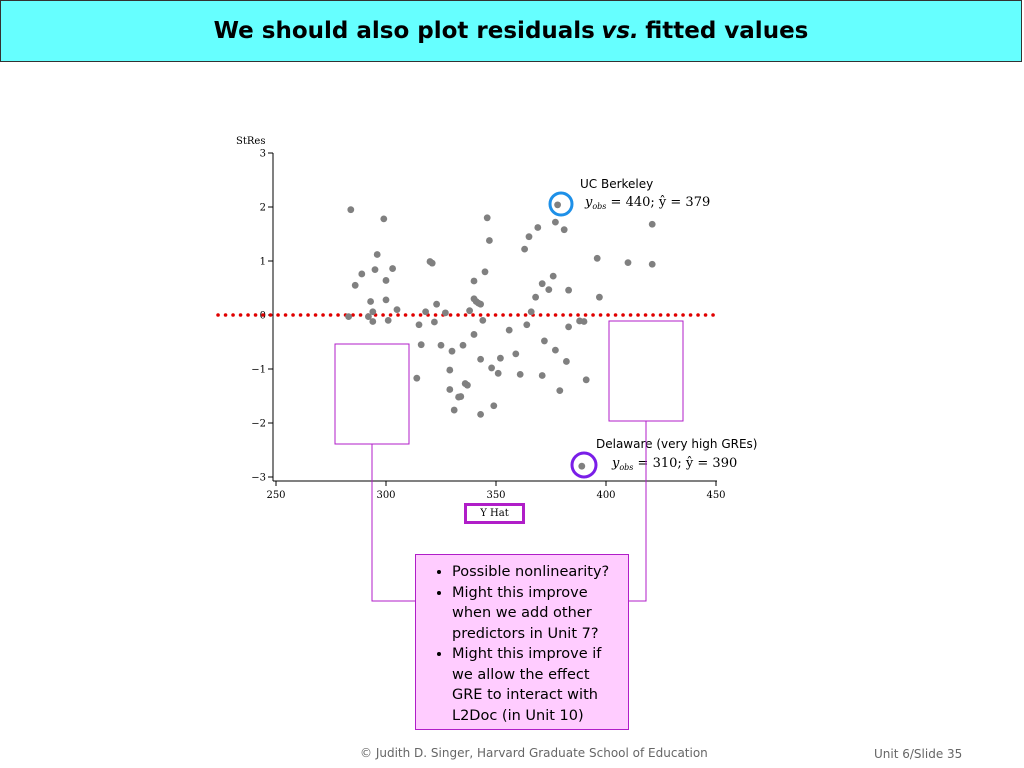  What do you see at coordinates (250, 141) in the screenshot?
I see `y-axis-title: StRes` at bounding box center [250, 141].